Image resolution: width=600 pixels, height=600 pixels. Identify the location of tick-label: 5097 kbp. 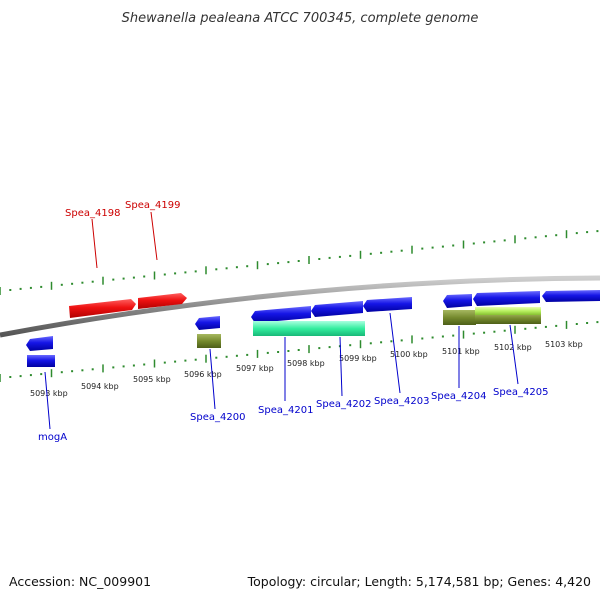
(255, 368).